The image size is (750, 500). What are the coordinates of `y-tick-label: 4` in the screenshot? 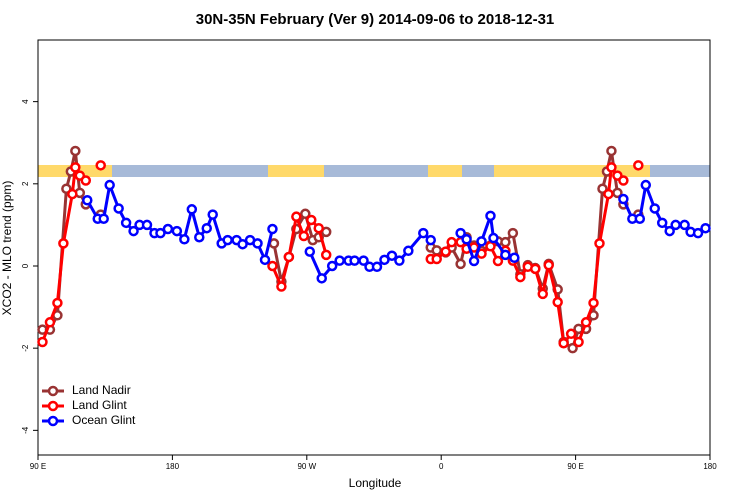 It's located at (25, 101).